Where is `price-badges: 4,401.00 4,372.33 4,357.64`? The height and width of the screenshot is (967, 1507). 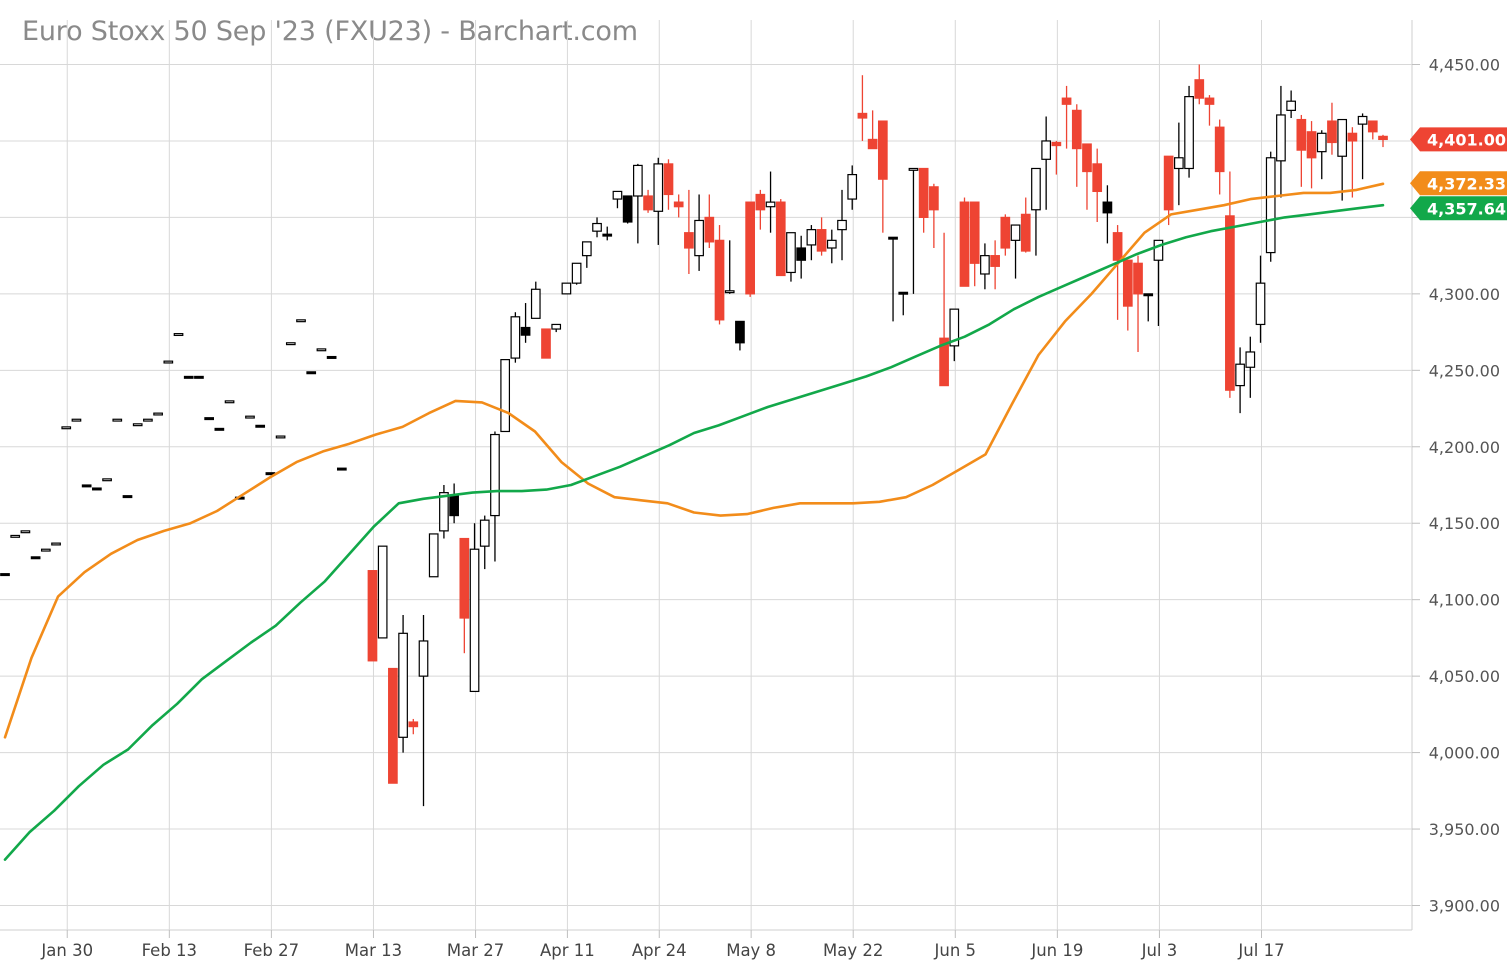
price-badges: 4,401.00 4,372.33 4,357.64 is located at coordinates (1458, 174).